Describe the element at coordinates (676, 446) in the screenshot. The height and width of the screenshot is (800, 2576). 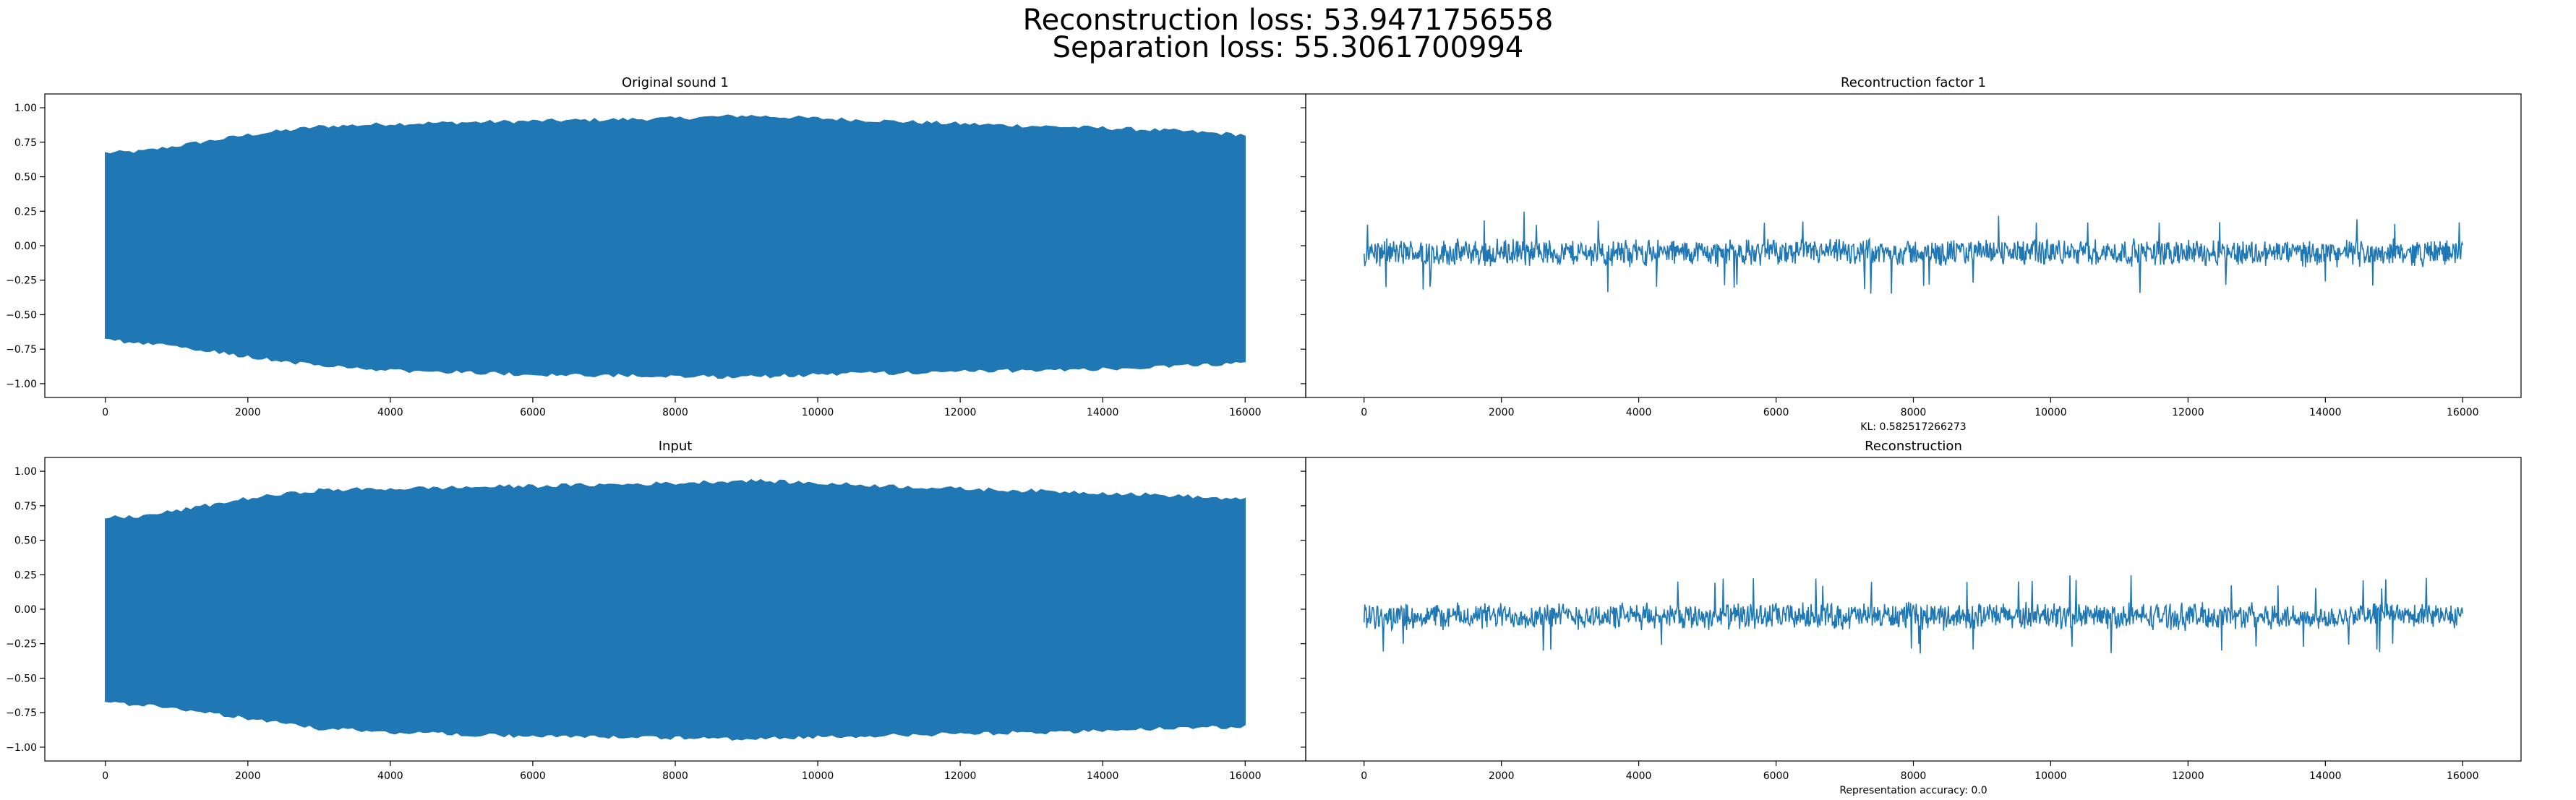
I see `subplot-title: Input` at that location.